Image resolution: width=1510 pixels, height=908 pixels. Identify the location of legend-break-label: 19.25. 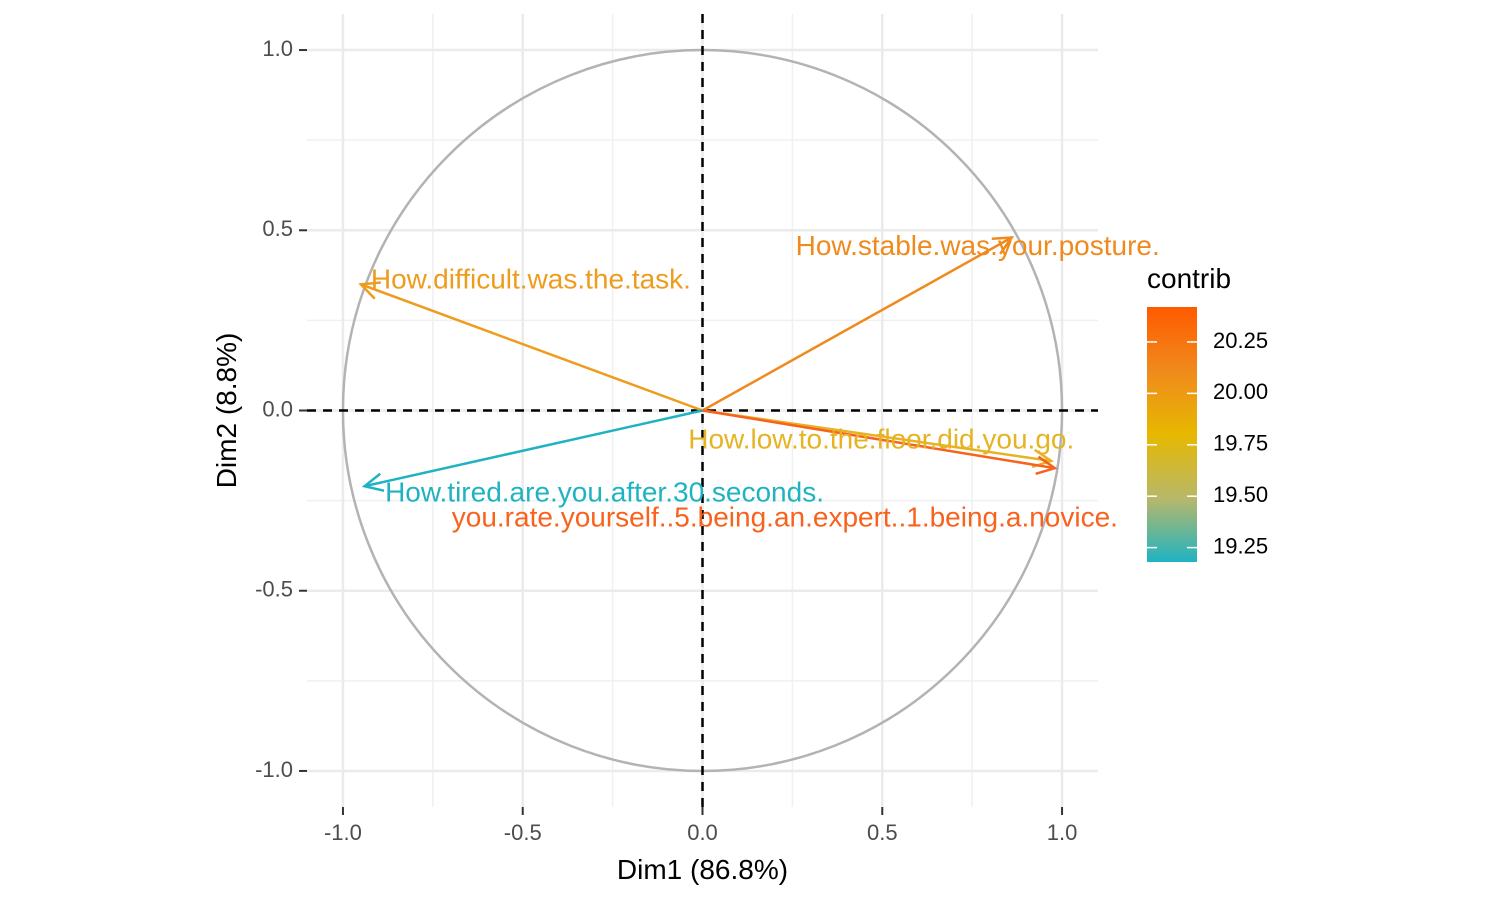
(1240, 545).